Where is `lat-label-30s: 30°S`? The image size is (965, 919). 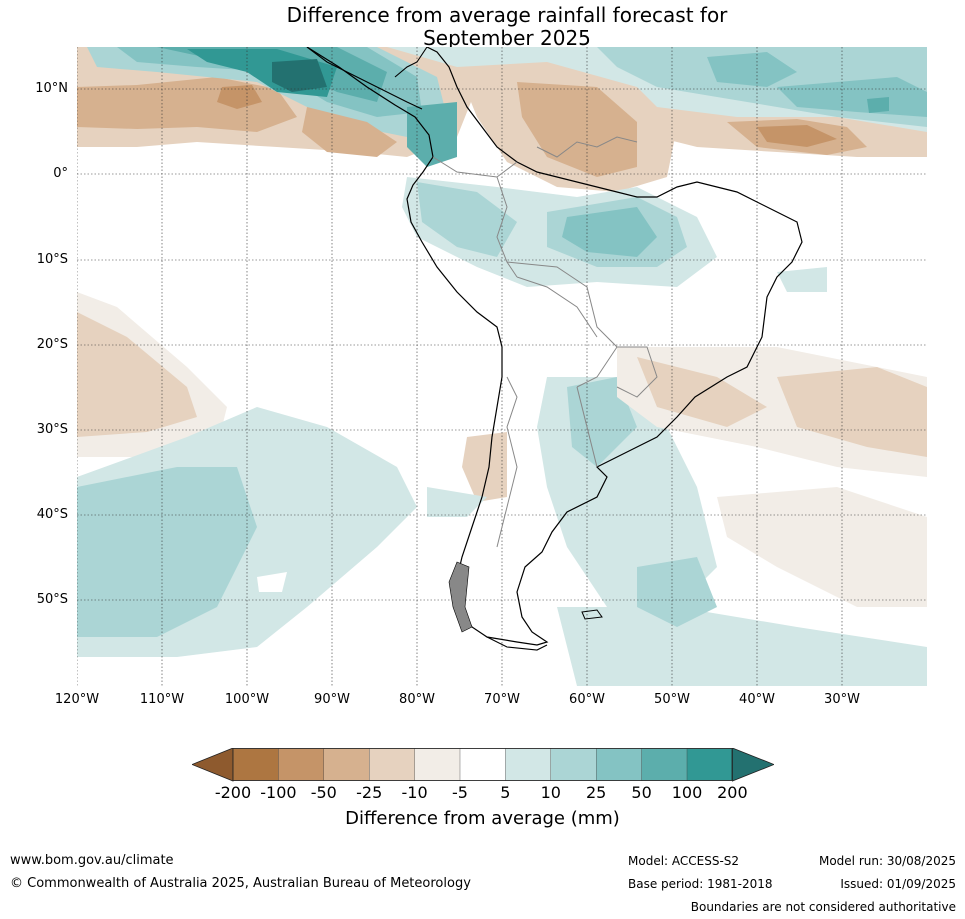
lat-label-30s: 30°S is located at coordinates (52, 429).